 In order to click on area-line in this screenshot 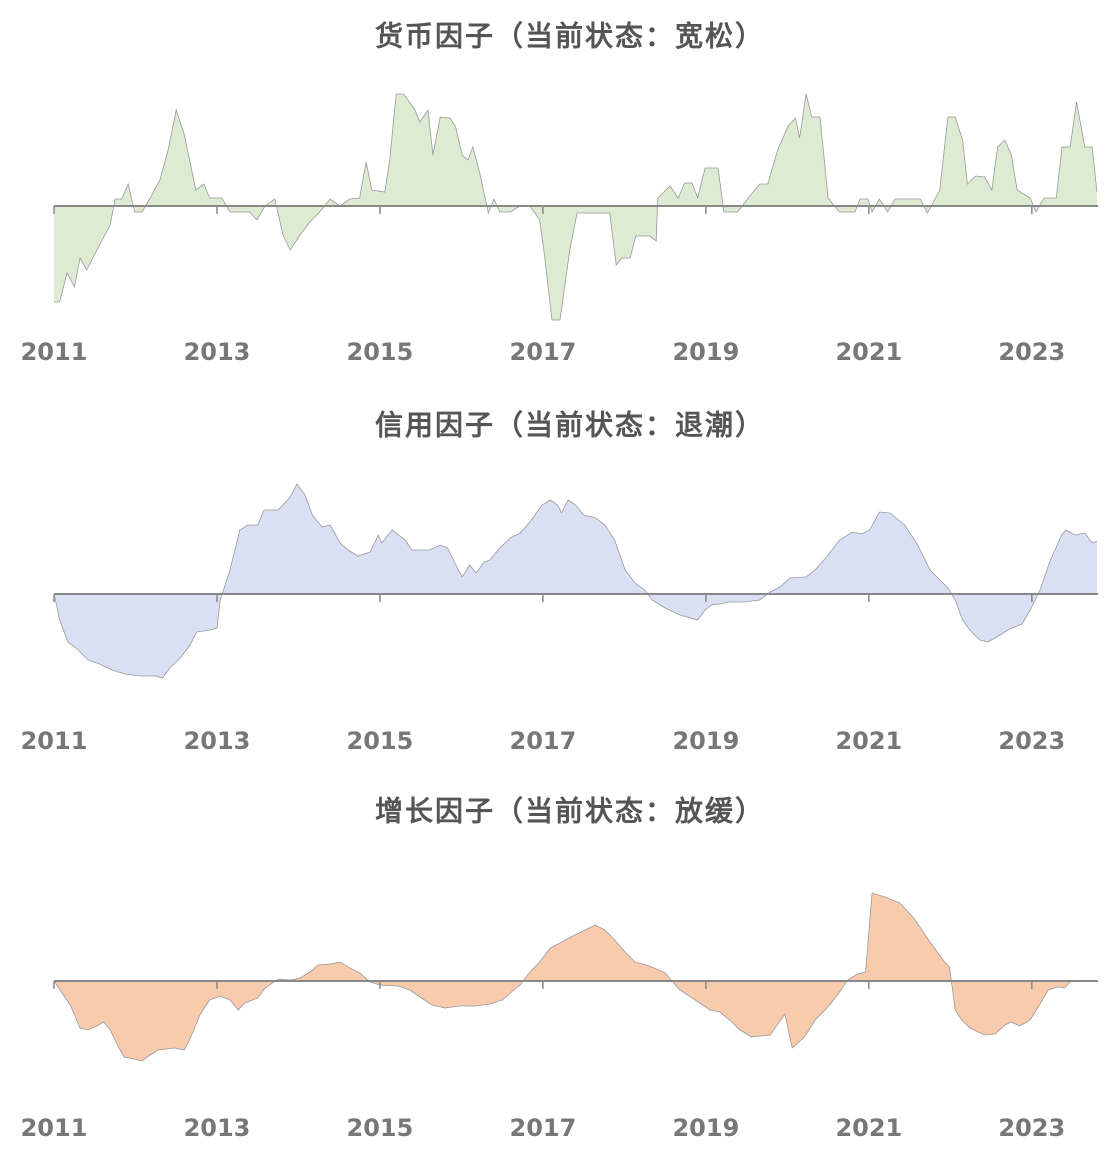, I will do `click(566, 977)`.